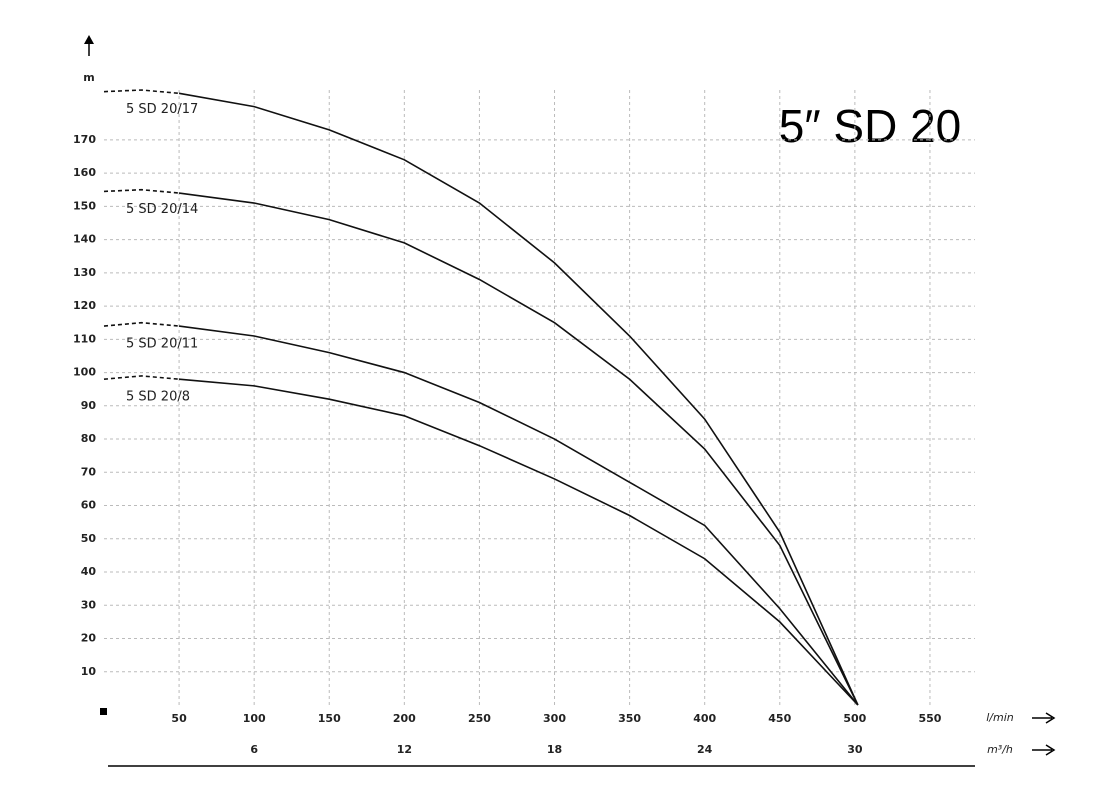 This screenshot has width=1100, height=804. I want to click on origin-marker, so click(103, 711).